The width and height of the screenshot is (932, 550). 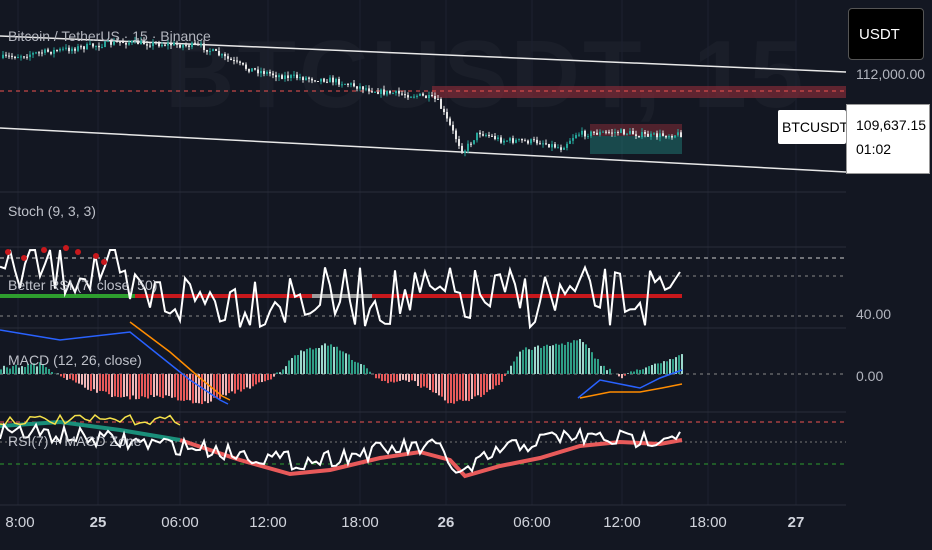 What do you see at coordinates (52, 211) in the screenshot?
I see `stoch-pane-title: Stoch (9, 3, 3)` at bounding box center [52, 211].